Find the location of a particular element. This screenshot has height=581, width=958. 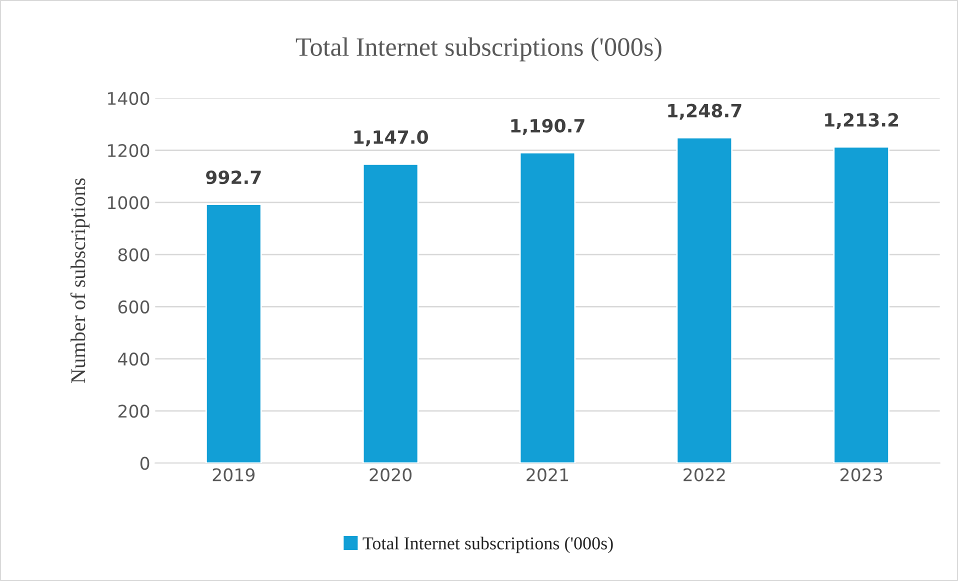

data-label: 992.7 is located at coordinates (233, 177).